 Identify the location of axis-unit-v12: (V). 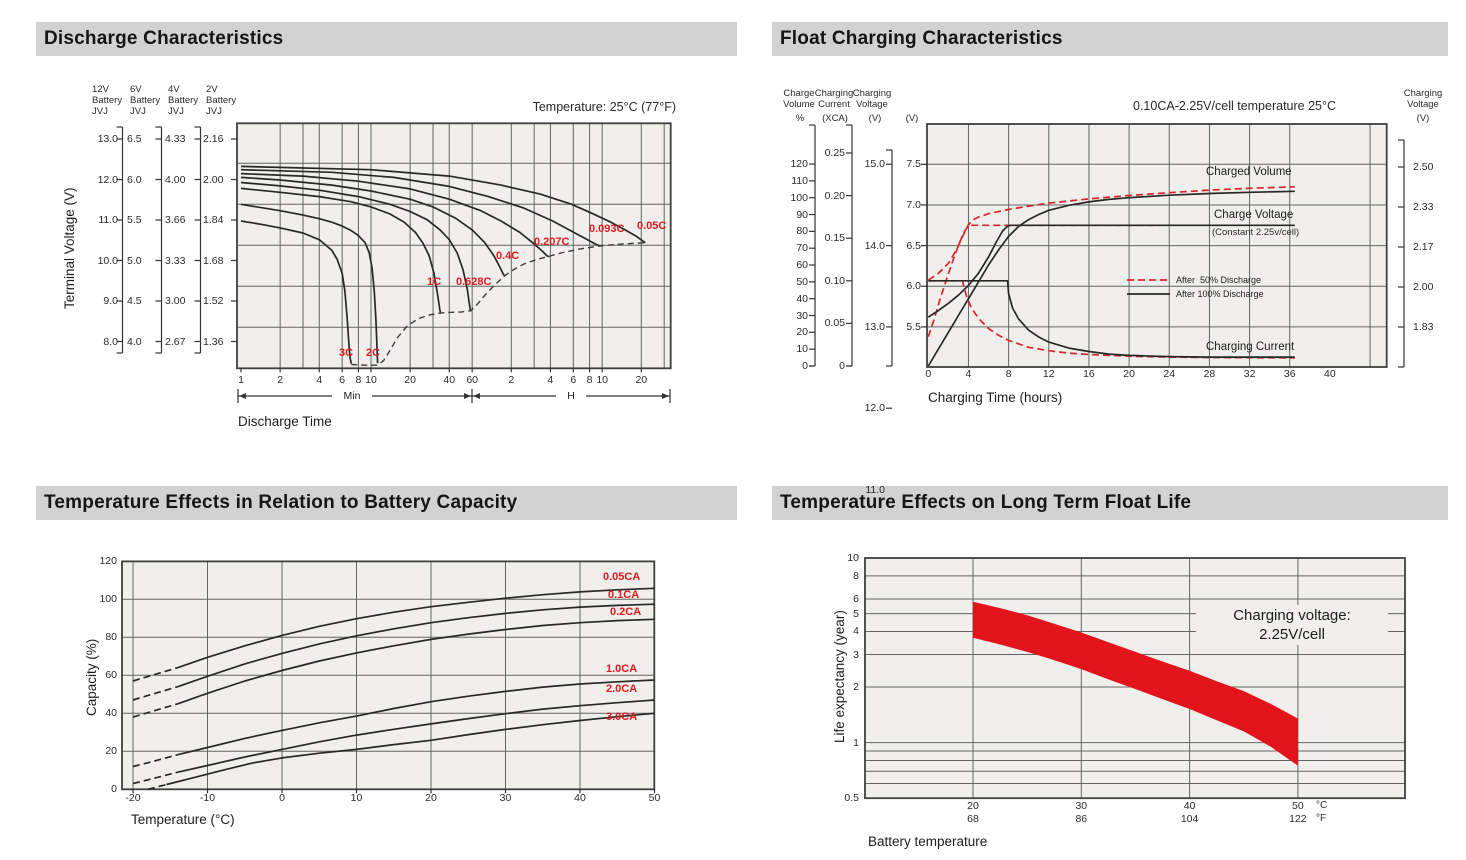
(875, 118).